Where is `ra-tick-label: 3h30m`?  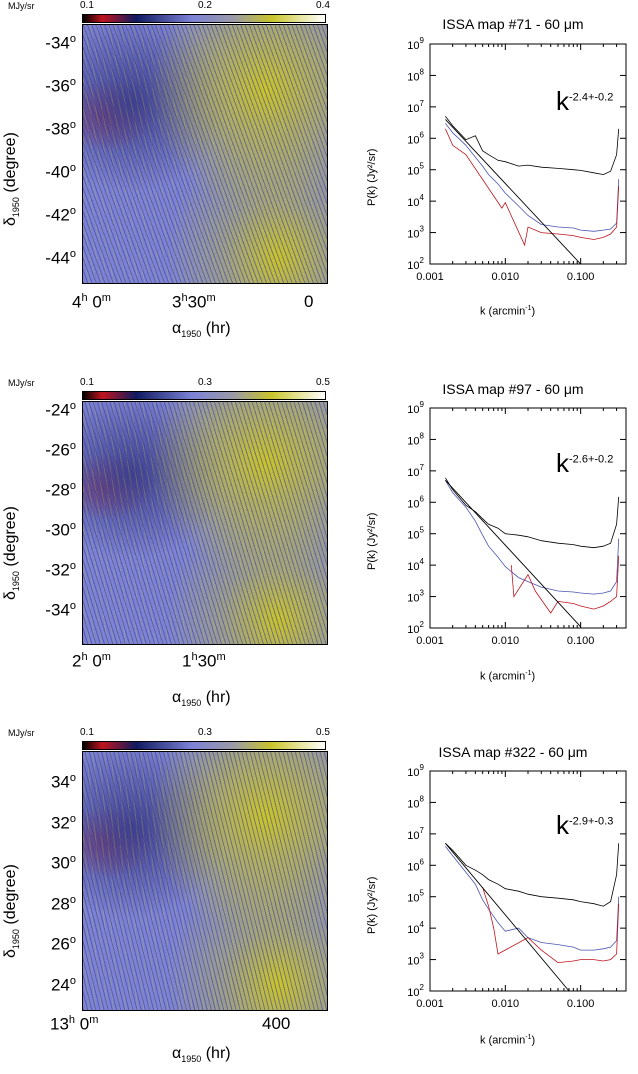 ra-tick-label: 3h30m is located at coordinates (194, 302).